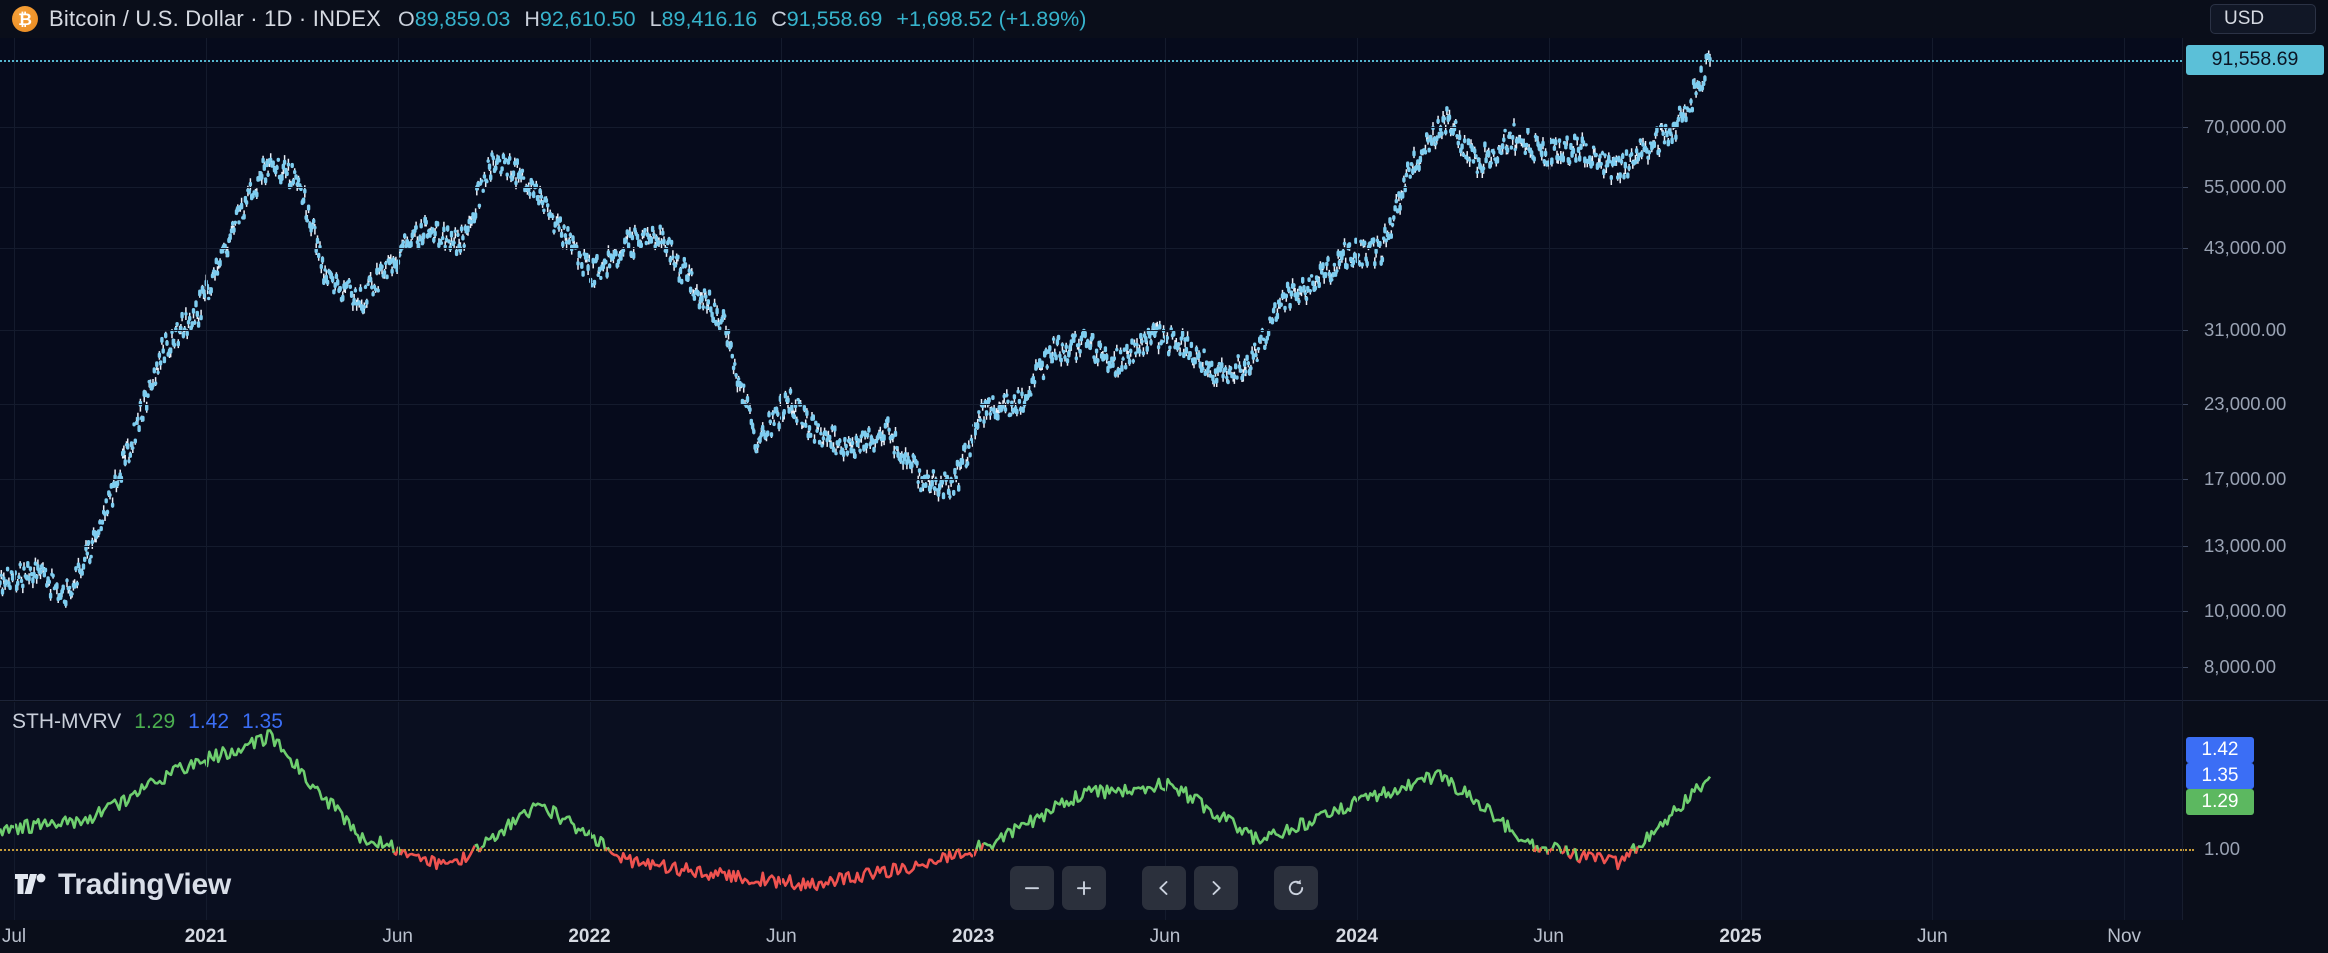  Describe the element at coordinates (462, 18) in the screenshot. I see `ohlc-open-value: 89,859.03` at that location.